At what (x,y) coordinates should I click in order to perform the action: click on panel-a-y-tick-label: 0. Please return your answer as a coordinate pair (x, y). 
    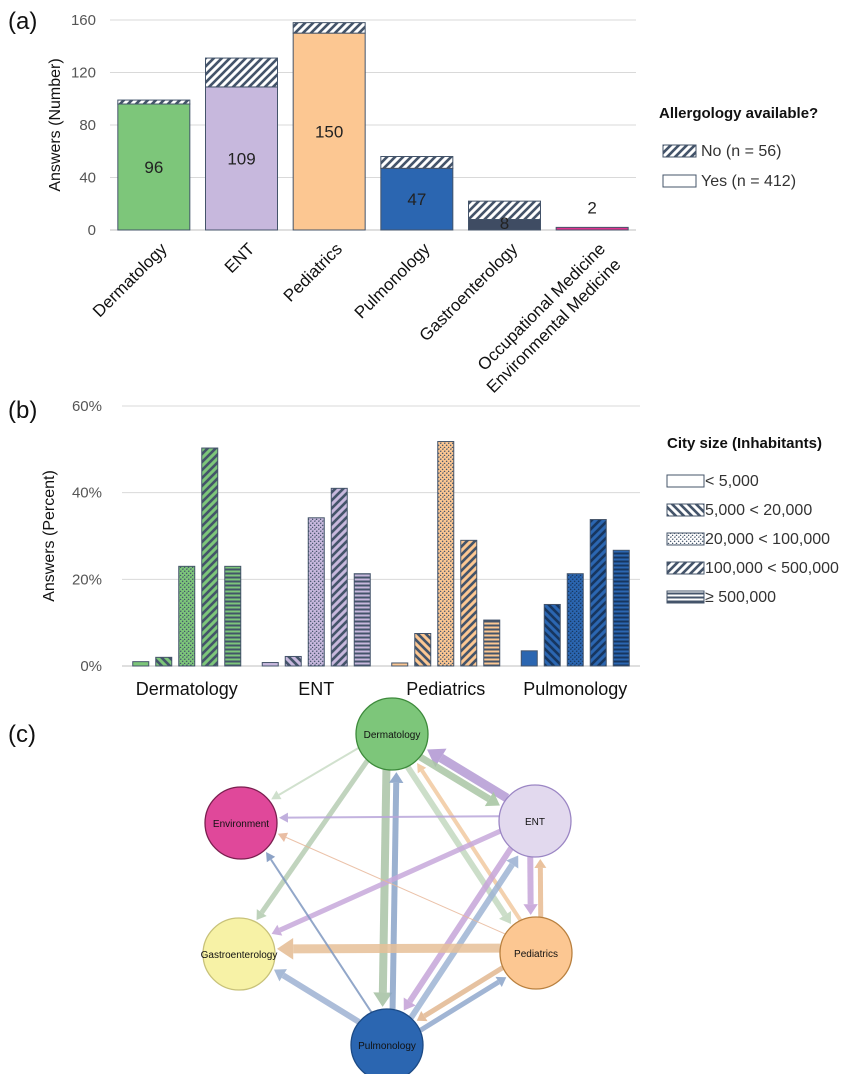
    Looking at the image, I should click on (92, 230).